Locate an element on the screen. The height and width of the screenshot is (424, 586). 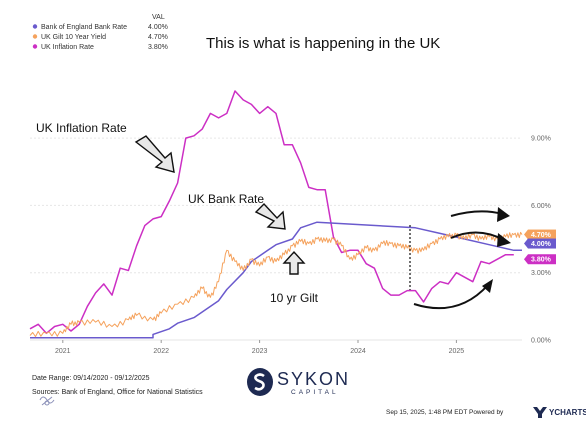
arrow-icon-bank-rate is located at coordinates (270, 216).